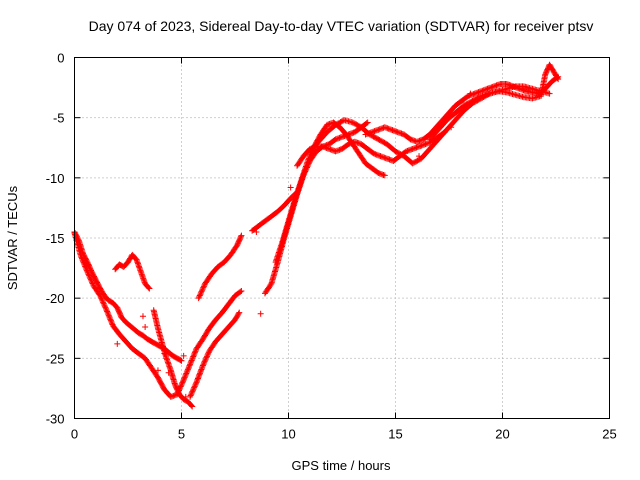 The height and width of the screenshot is (480, 640). Describe the element at coordinates (181, 434) in the screenshot. I see `x-tick-label: 5` at that location.